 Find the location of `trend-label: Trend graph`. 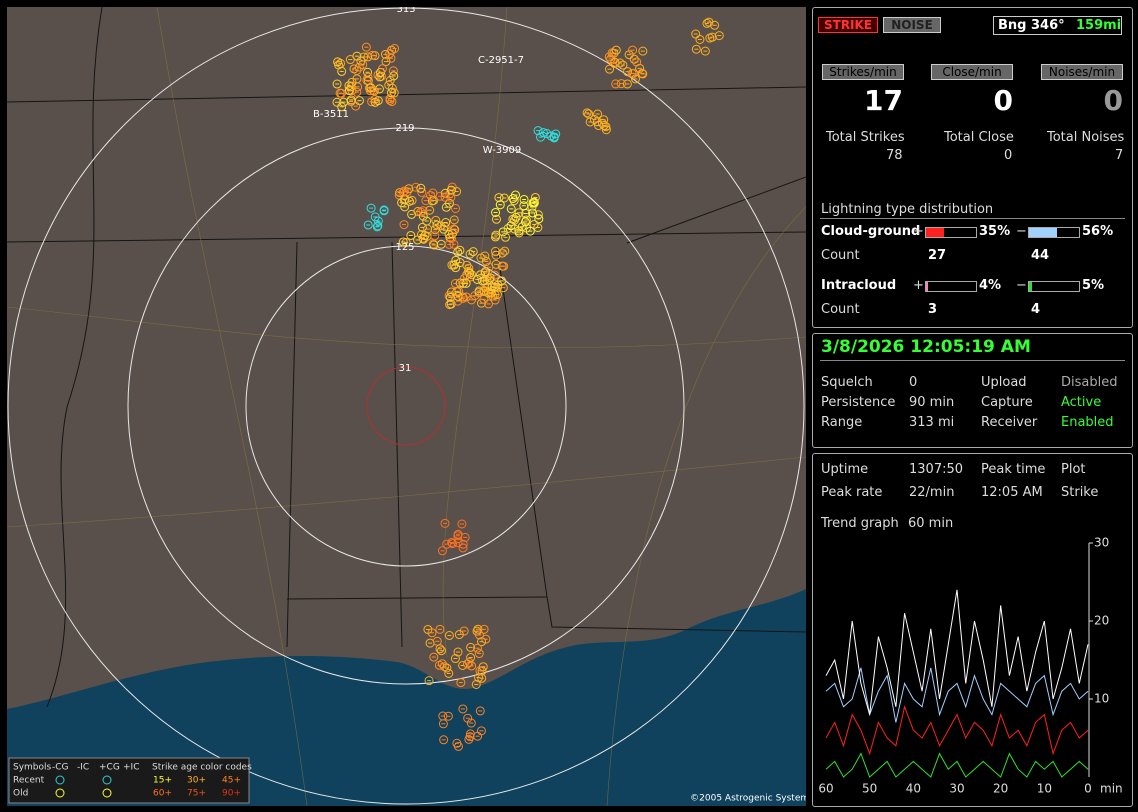

trend-label: Trend graph is located at coordinates (860, 523).